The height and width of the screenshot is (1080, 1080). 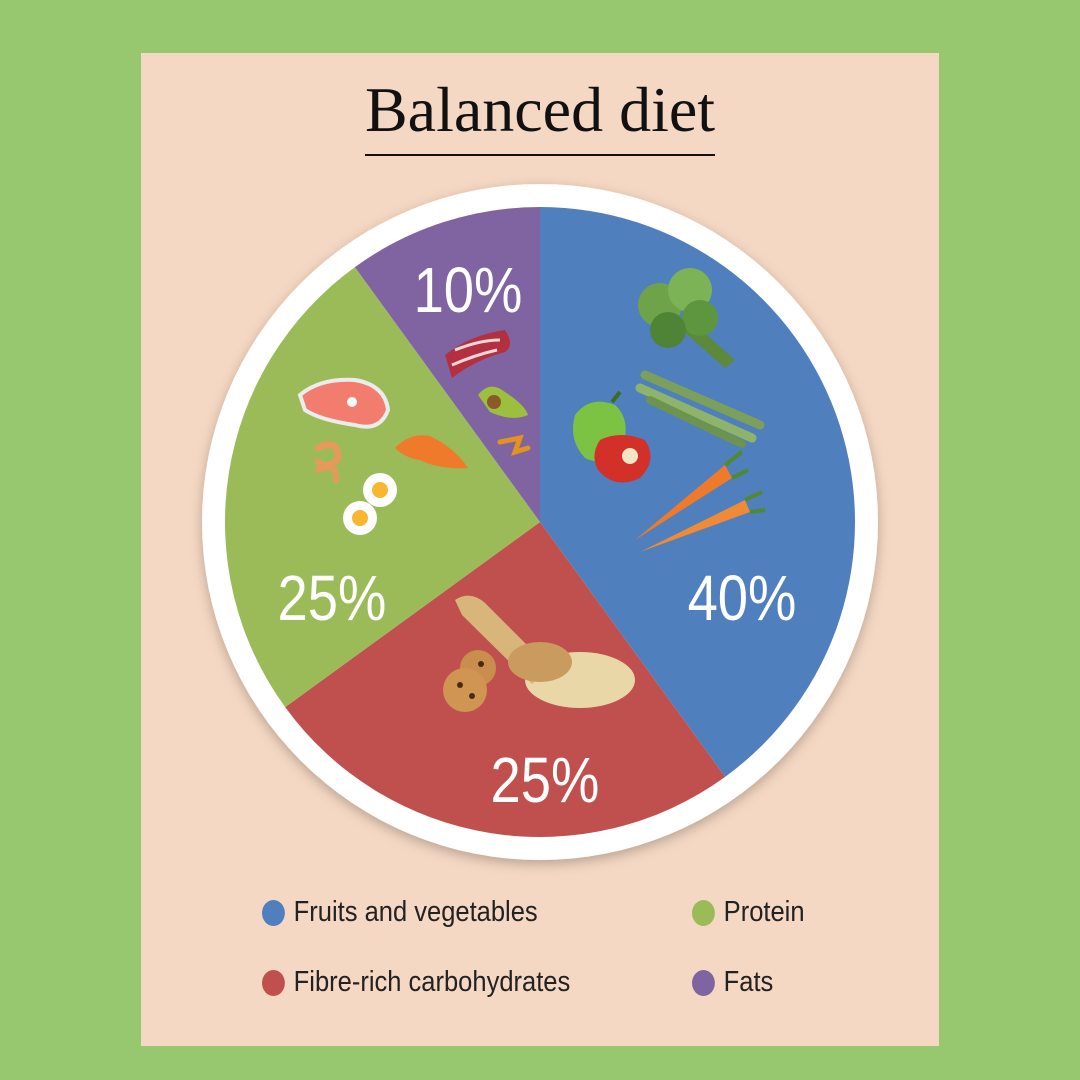 What do you see at coordinates (748, 982) in the screenshot?
I see `legend-label: Fats` at bounding box center [748, 982].